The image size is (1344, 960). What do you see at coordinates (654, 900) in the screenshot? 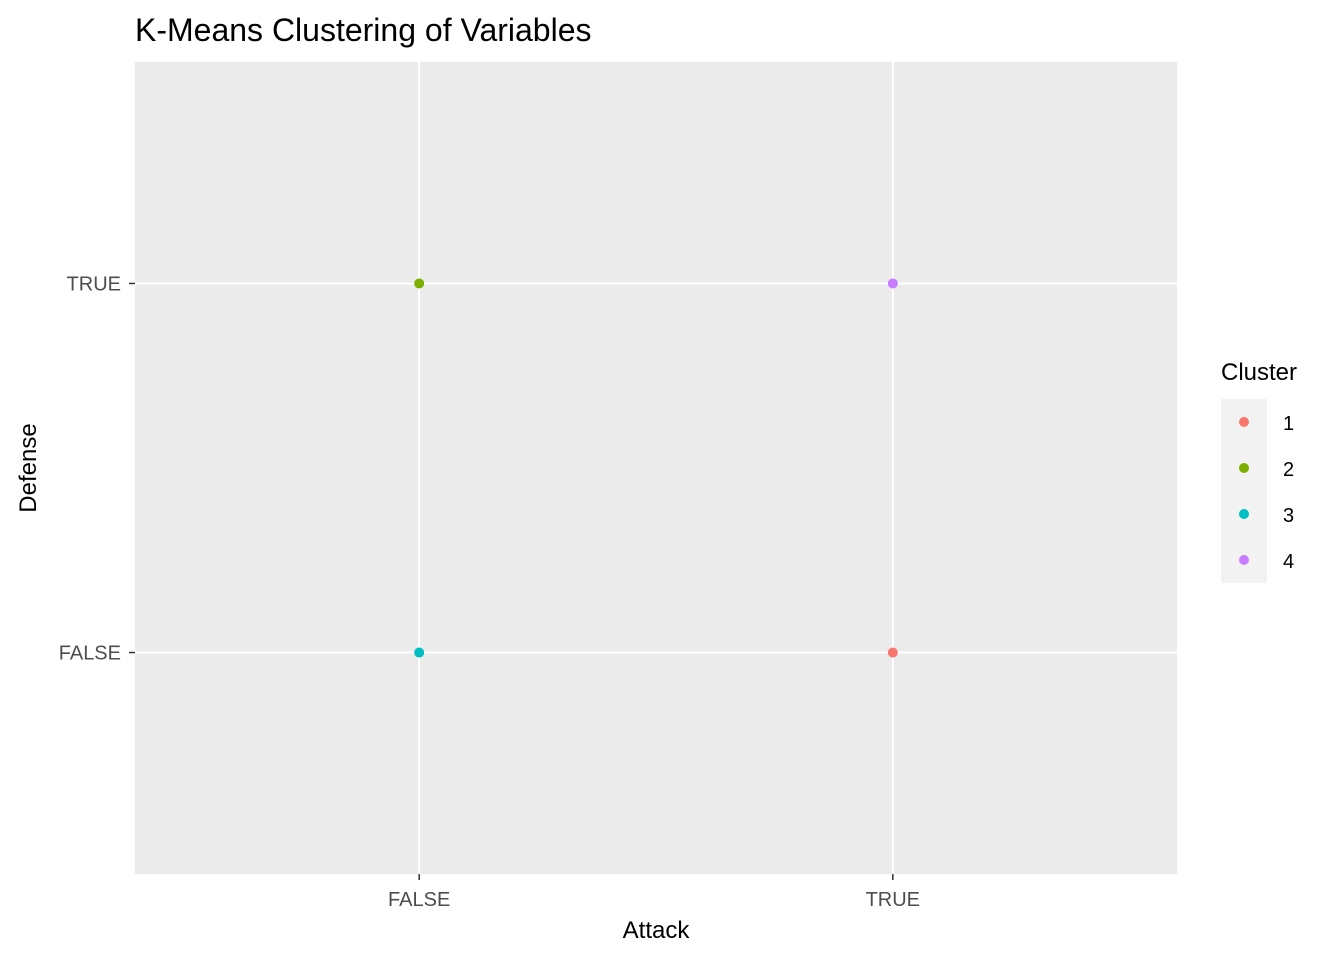
I see `x-tick-labels: FALSE TRUE` at bounding box center [654, 900].